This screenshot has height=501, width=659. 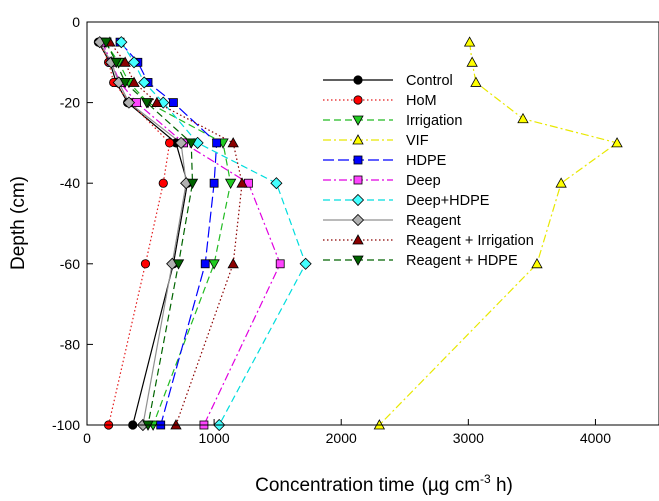 What do you see at coordinates (358, 239) in the screenshot?
I see `legend-marker-reagent-irrigation` at bounding box center [358, 239].